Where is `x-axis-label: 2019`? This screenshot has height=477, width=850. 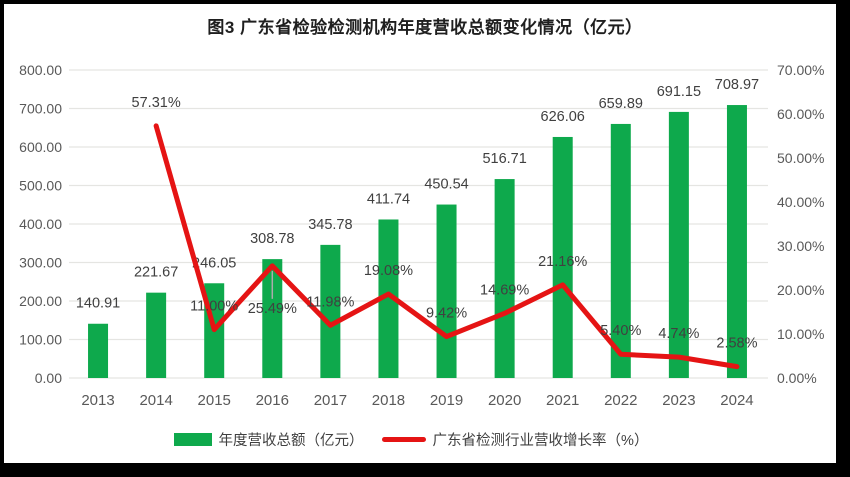 x-axis-label: 2019 is located at coordinates (446, 400).